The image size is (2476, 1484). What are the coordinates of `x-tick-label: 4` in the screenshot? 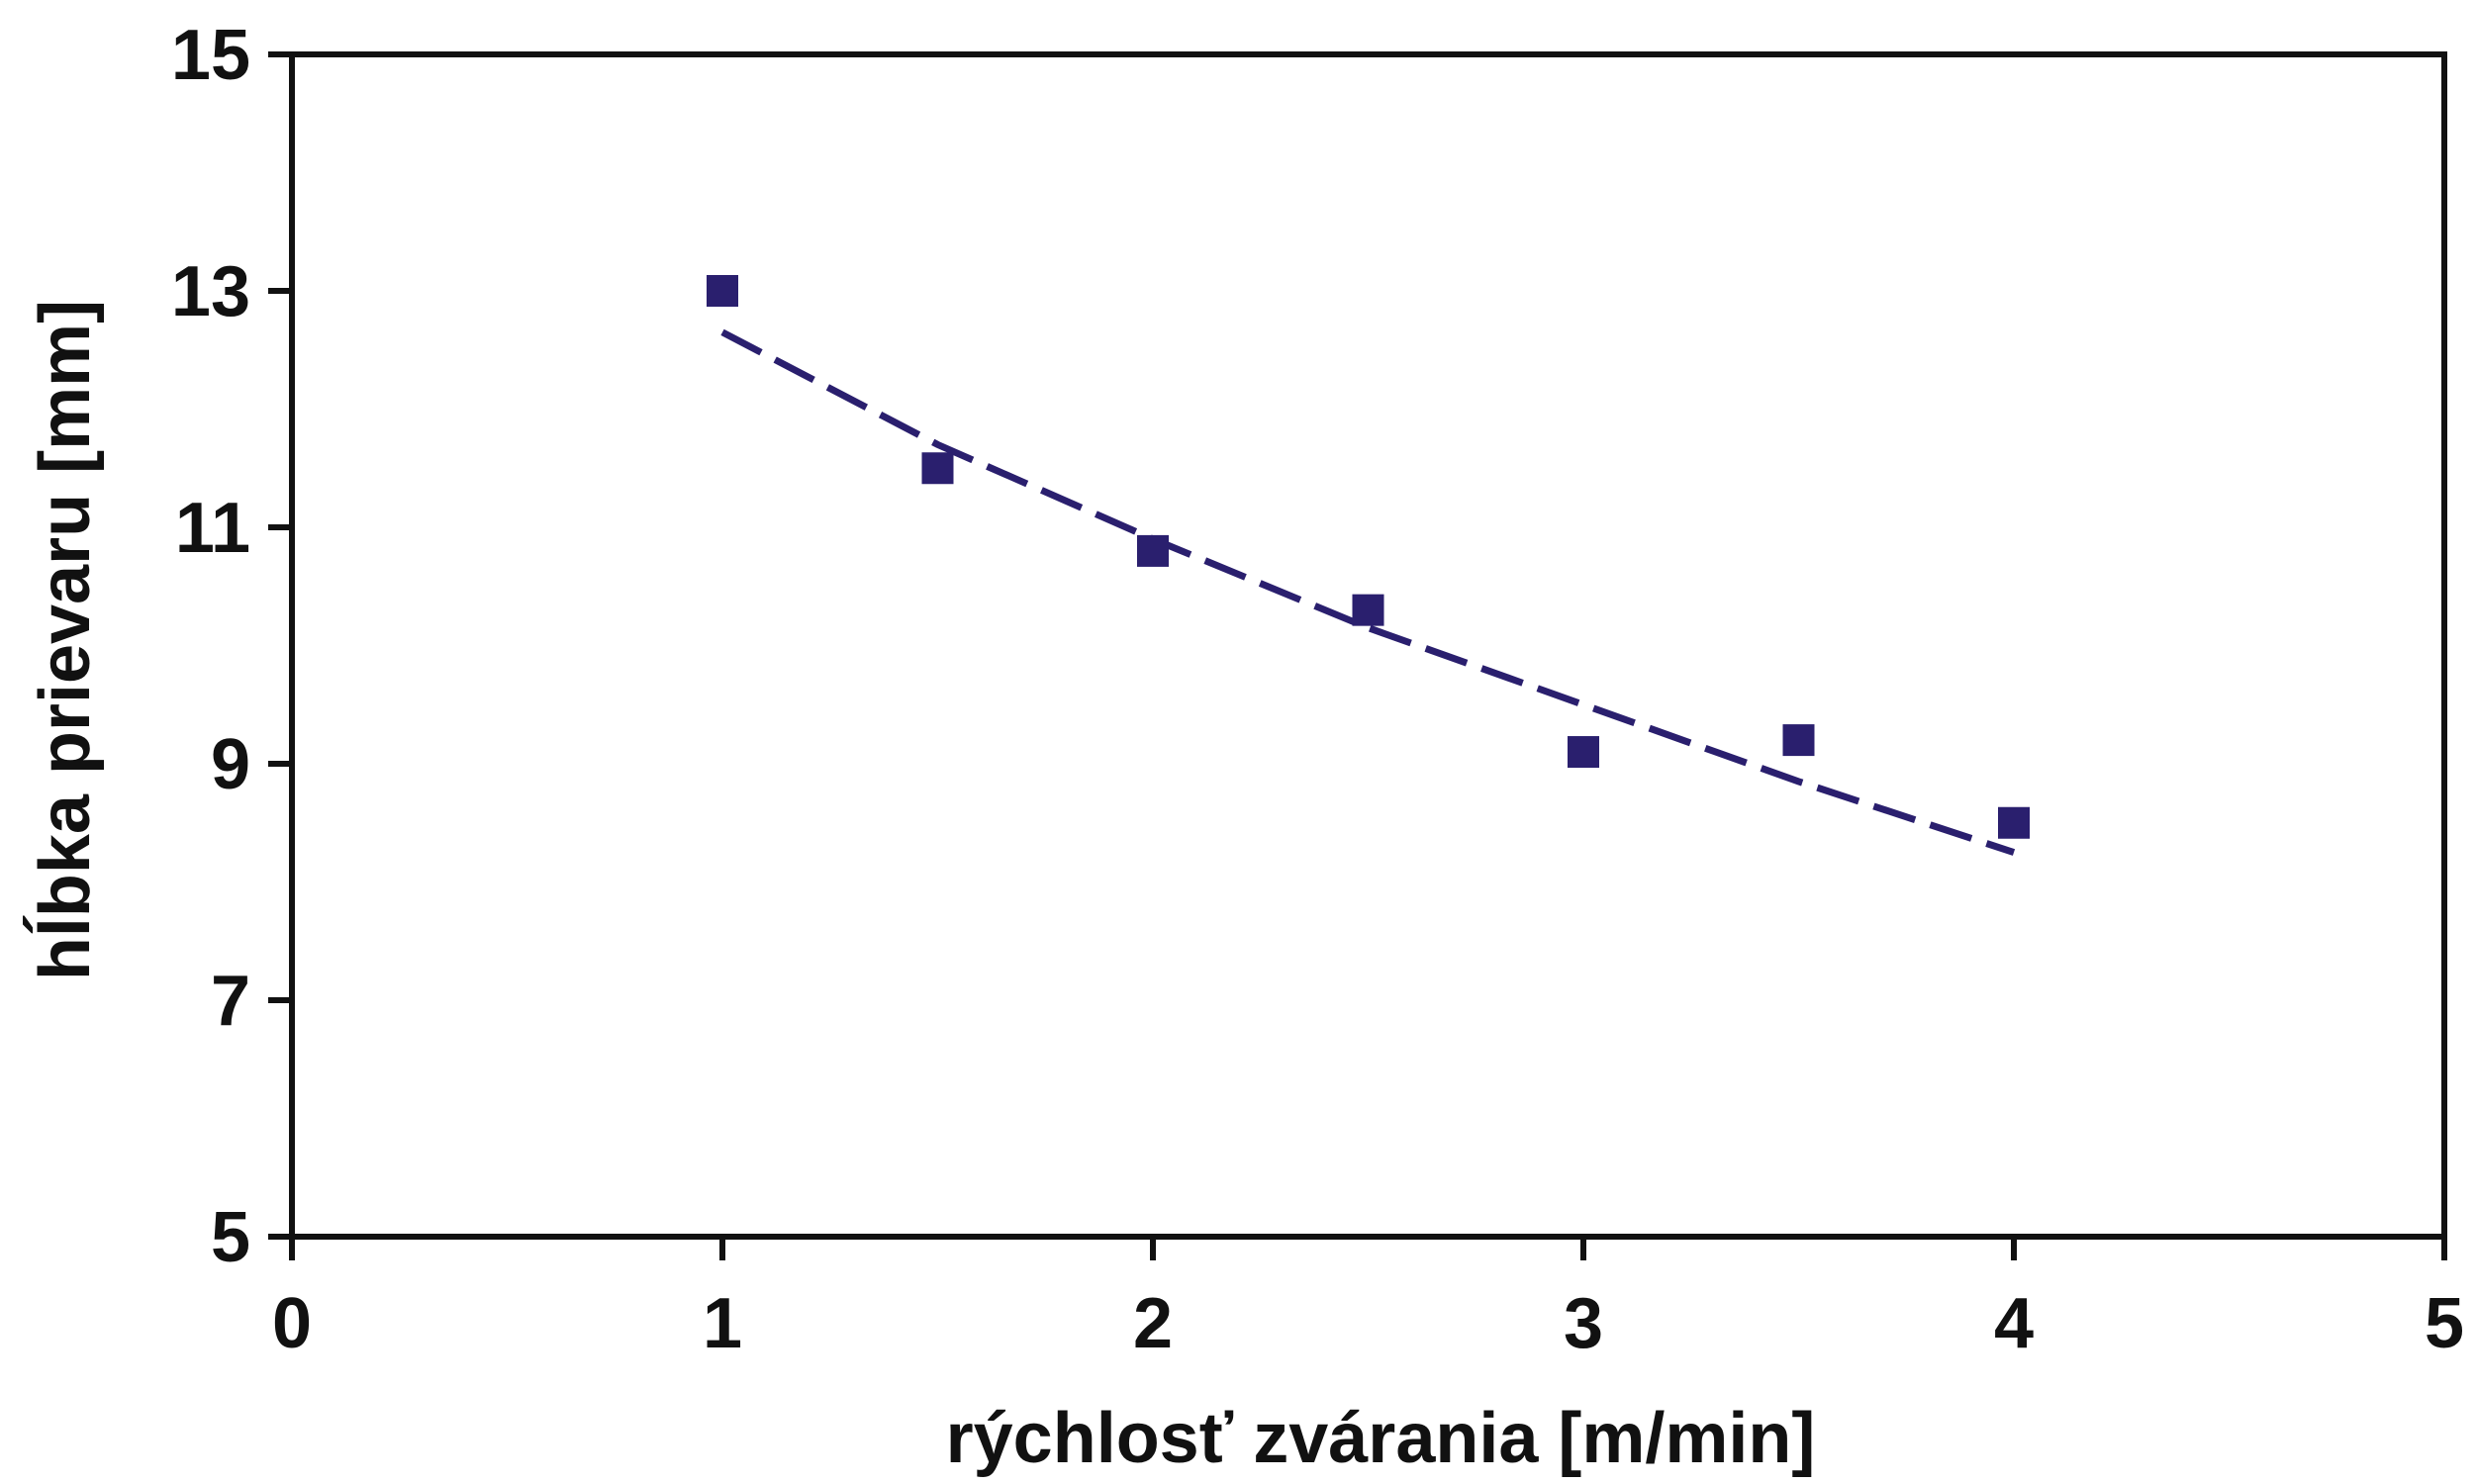 It's located at (2014, 1323).